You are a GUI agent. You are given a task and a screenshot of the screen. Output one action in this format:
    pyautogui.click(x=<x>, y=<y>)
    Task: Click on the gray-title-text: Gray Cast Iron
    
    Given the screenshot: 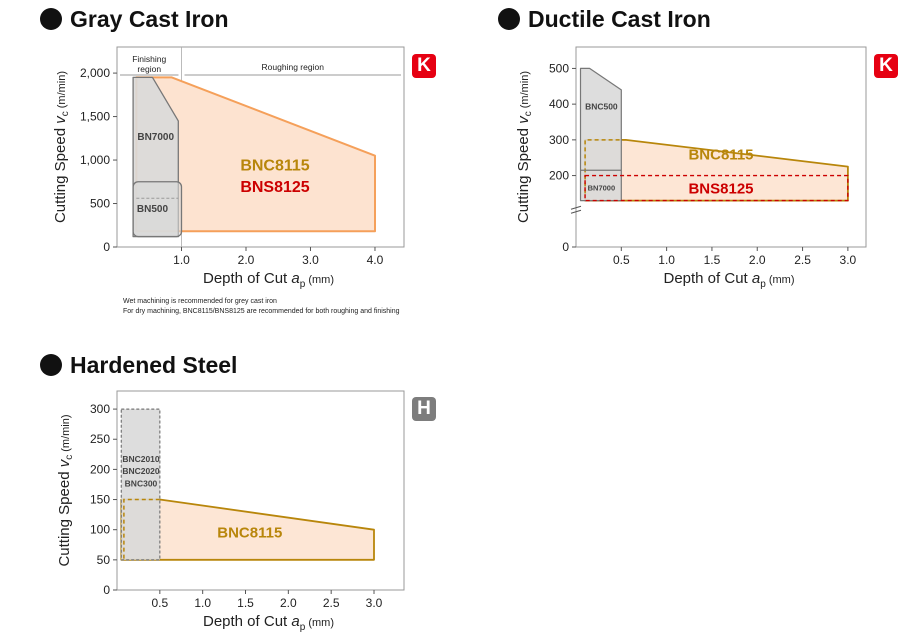 What is the action you would take?
    pyautogui.click(x=149, y=19)
    